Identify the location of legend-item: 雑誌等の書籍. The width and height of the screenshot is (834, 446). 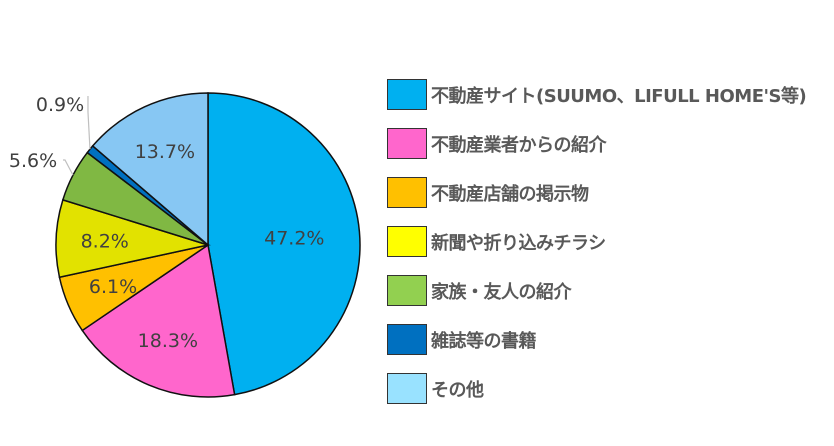
(596, 339).